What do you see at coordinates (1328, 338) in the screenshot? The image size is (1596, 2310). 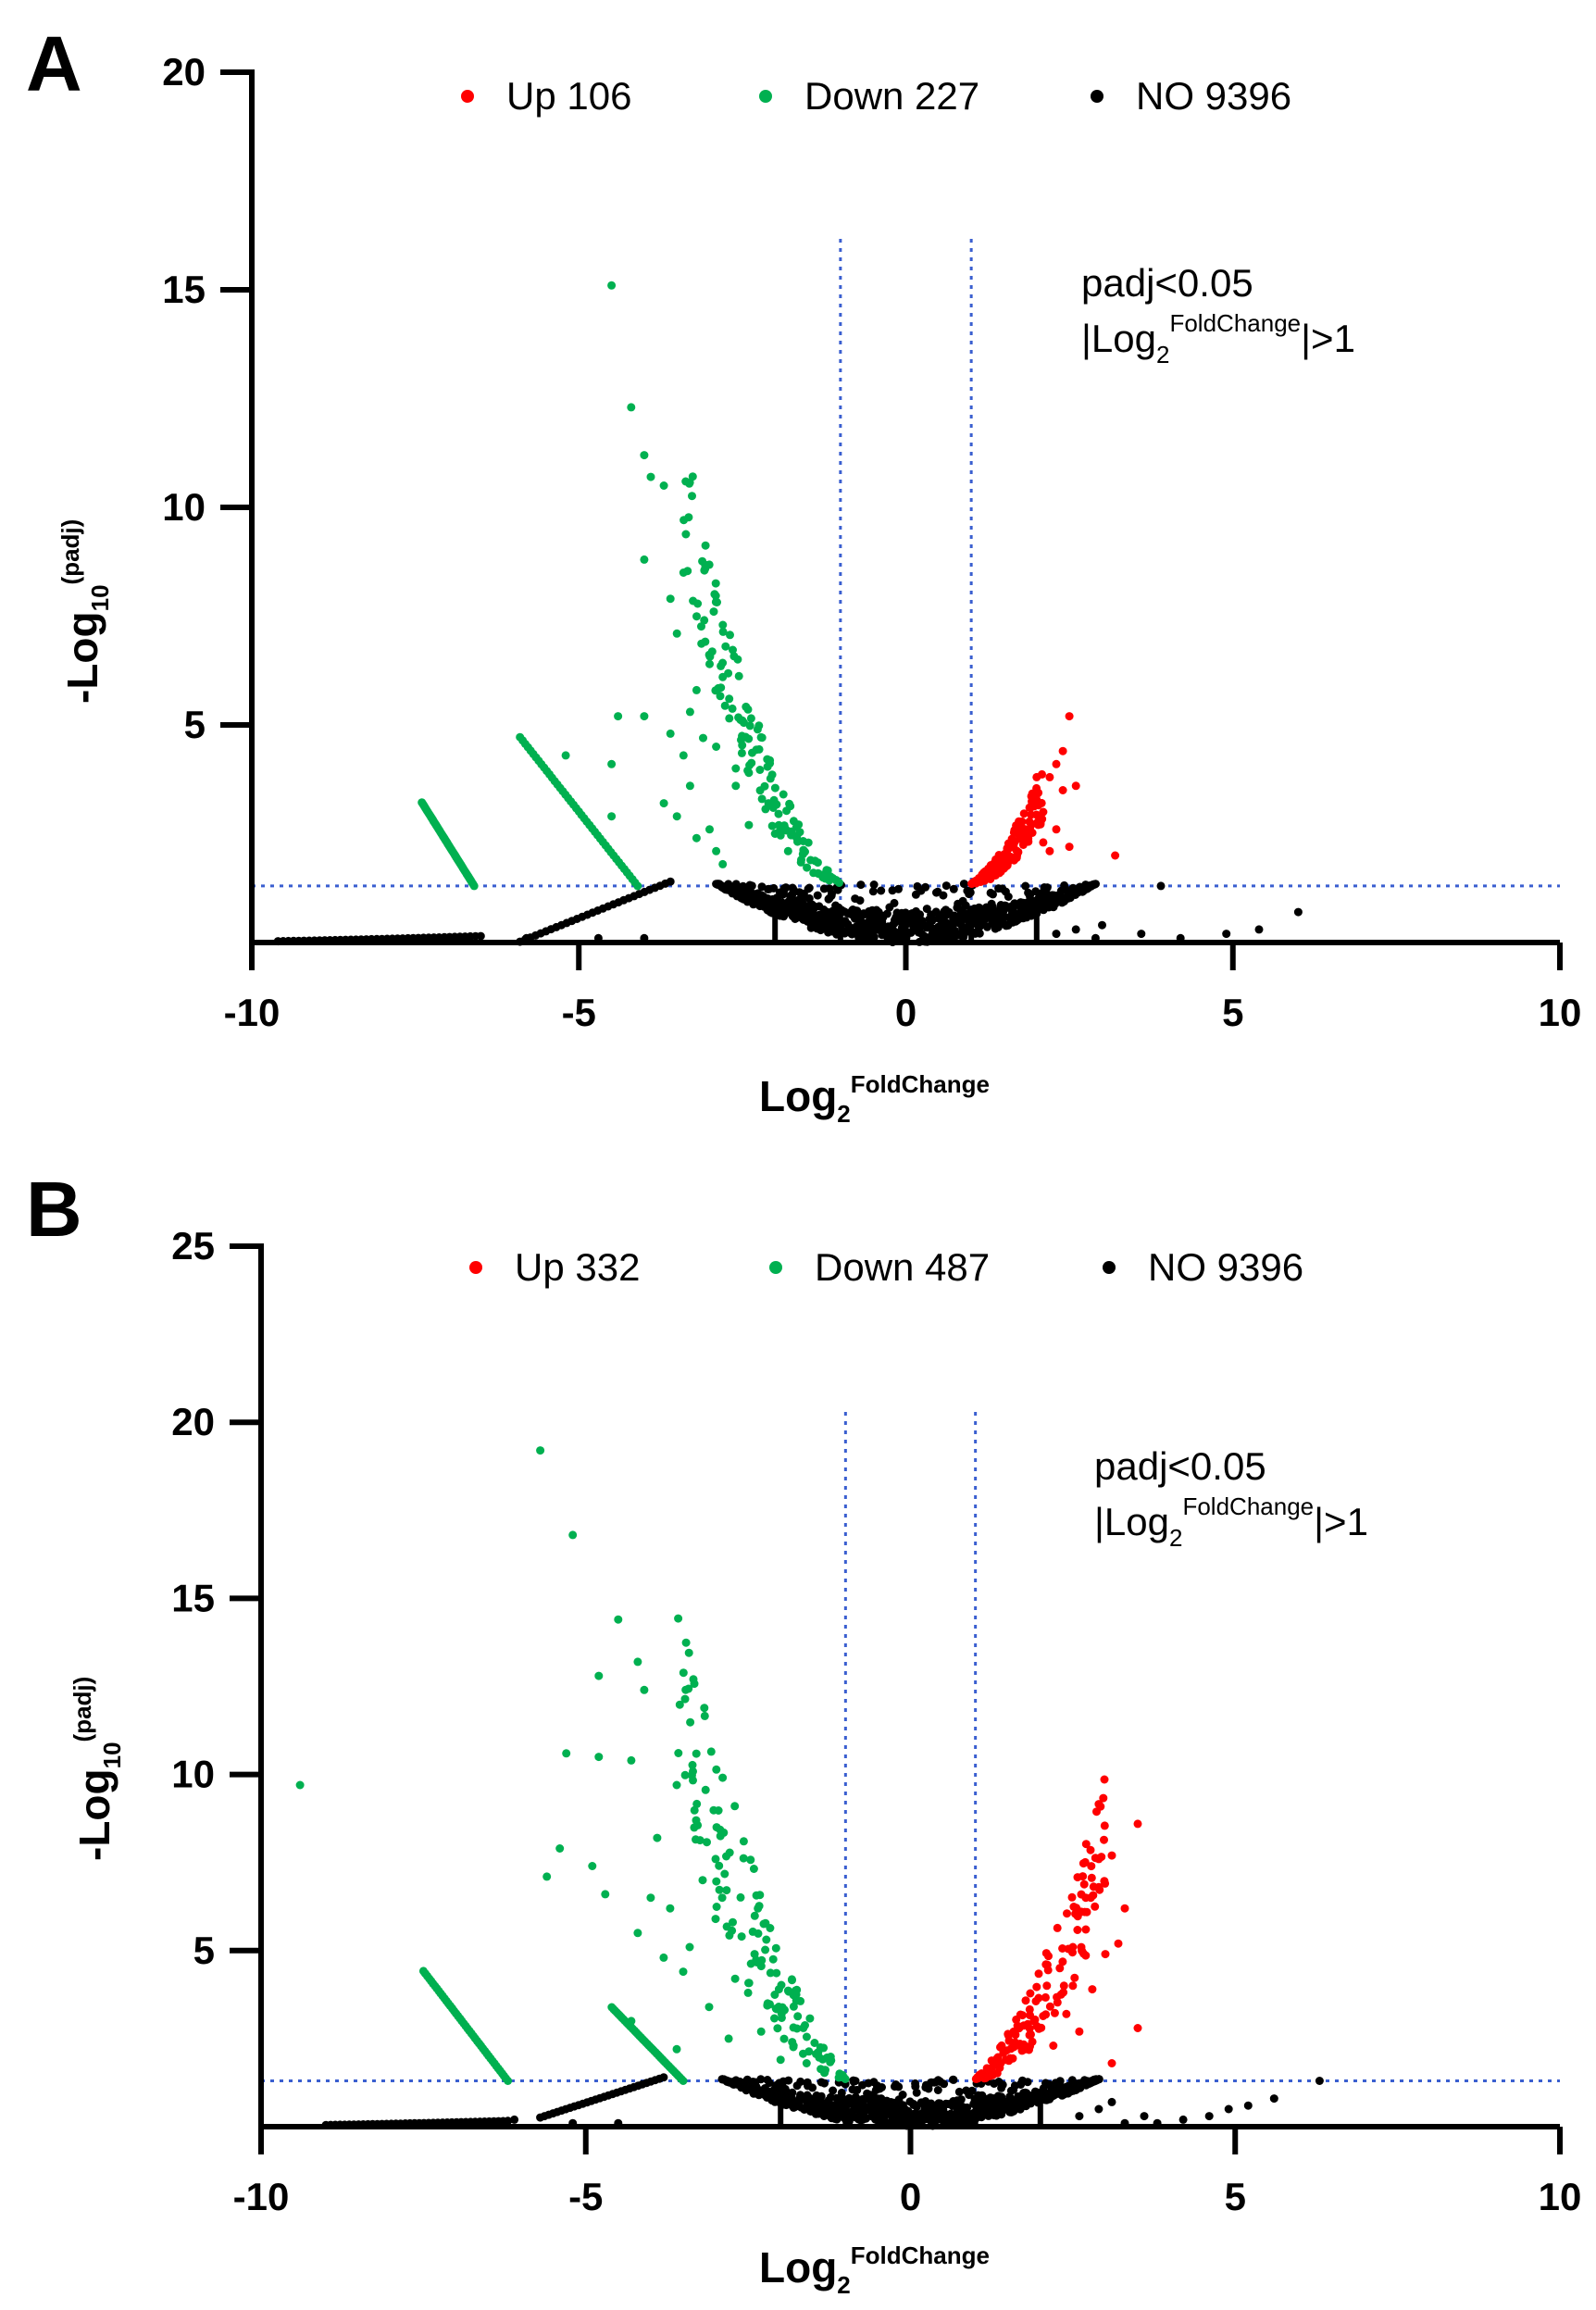 I see `annotation-suffix: |>1` at bounding box center [1328, 338].